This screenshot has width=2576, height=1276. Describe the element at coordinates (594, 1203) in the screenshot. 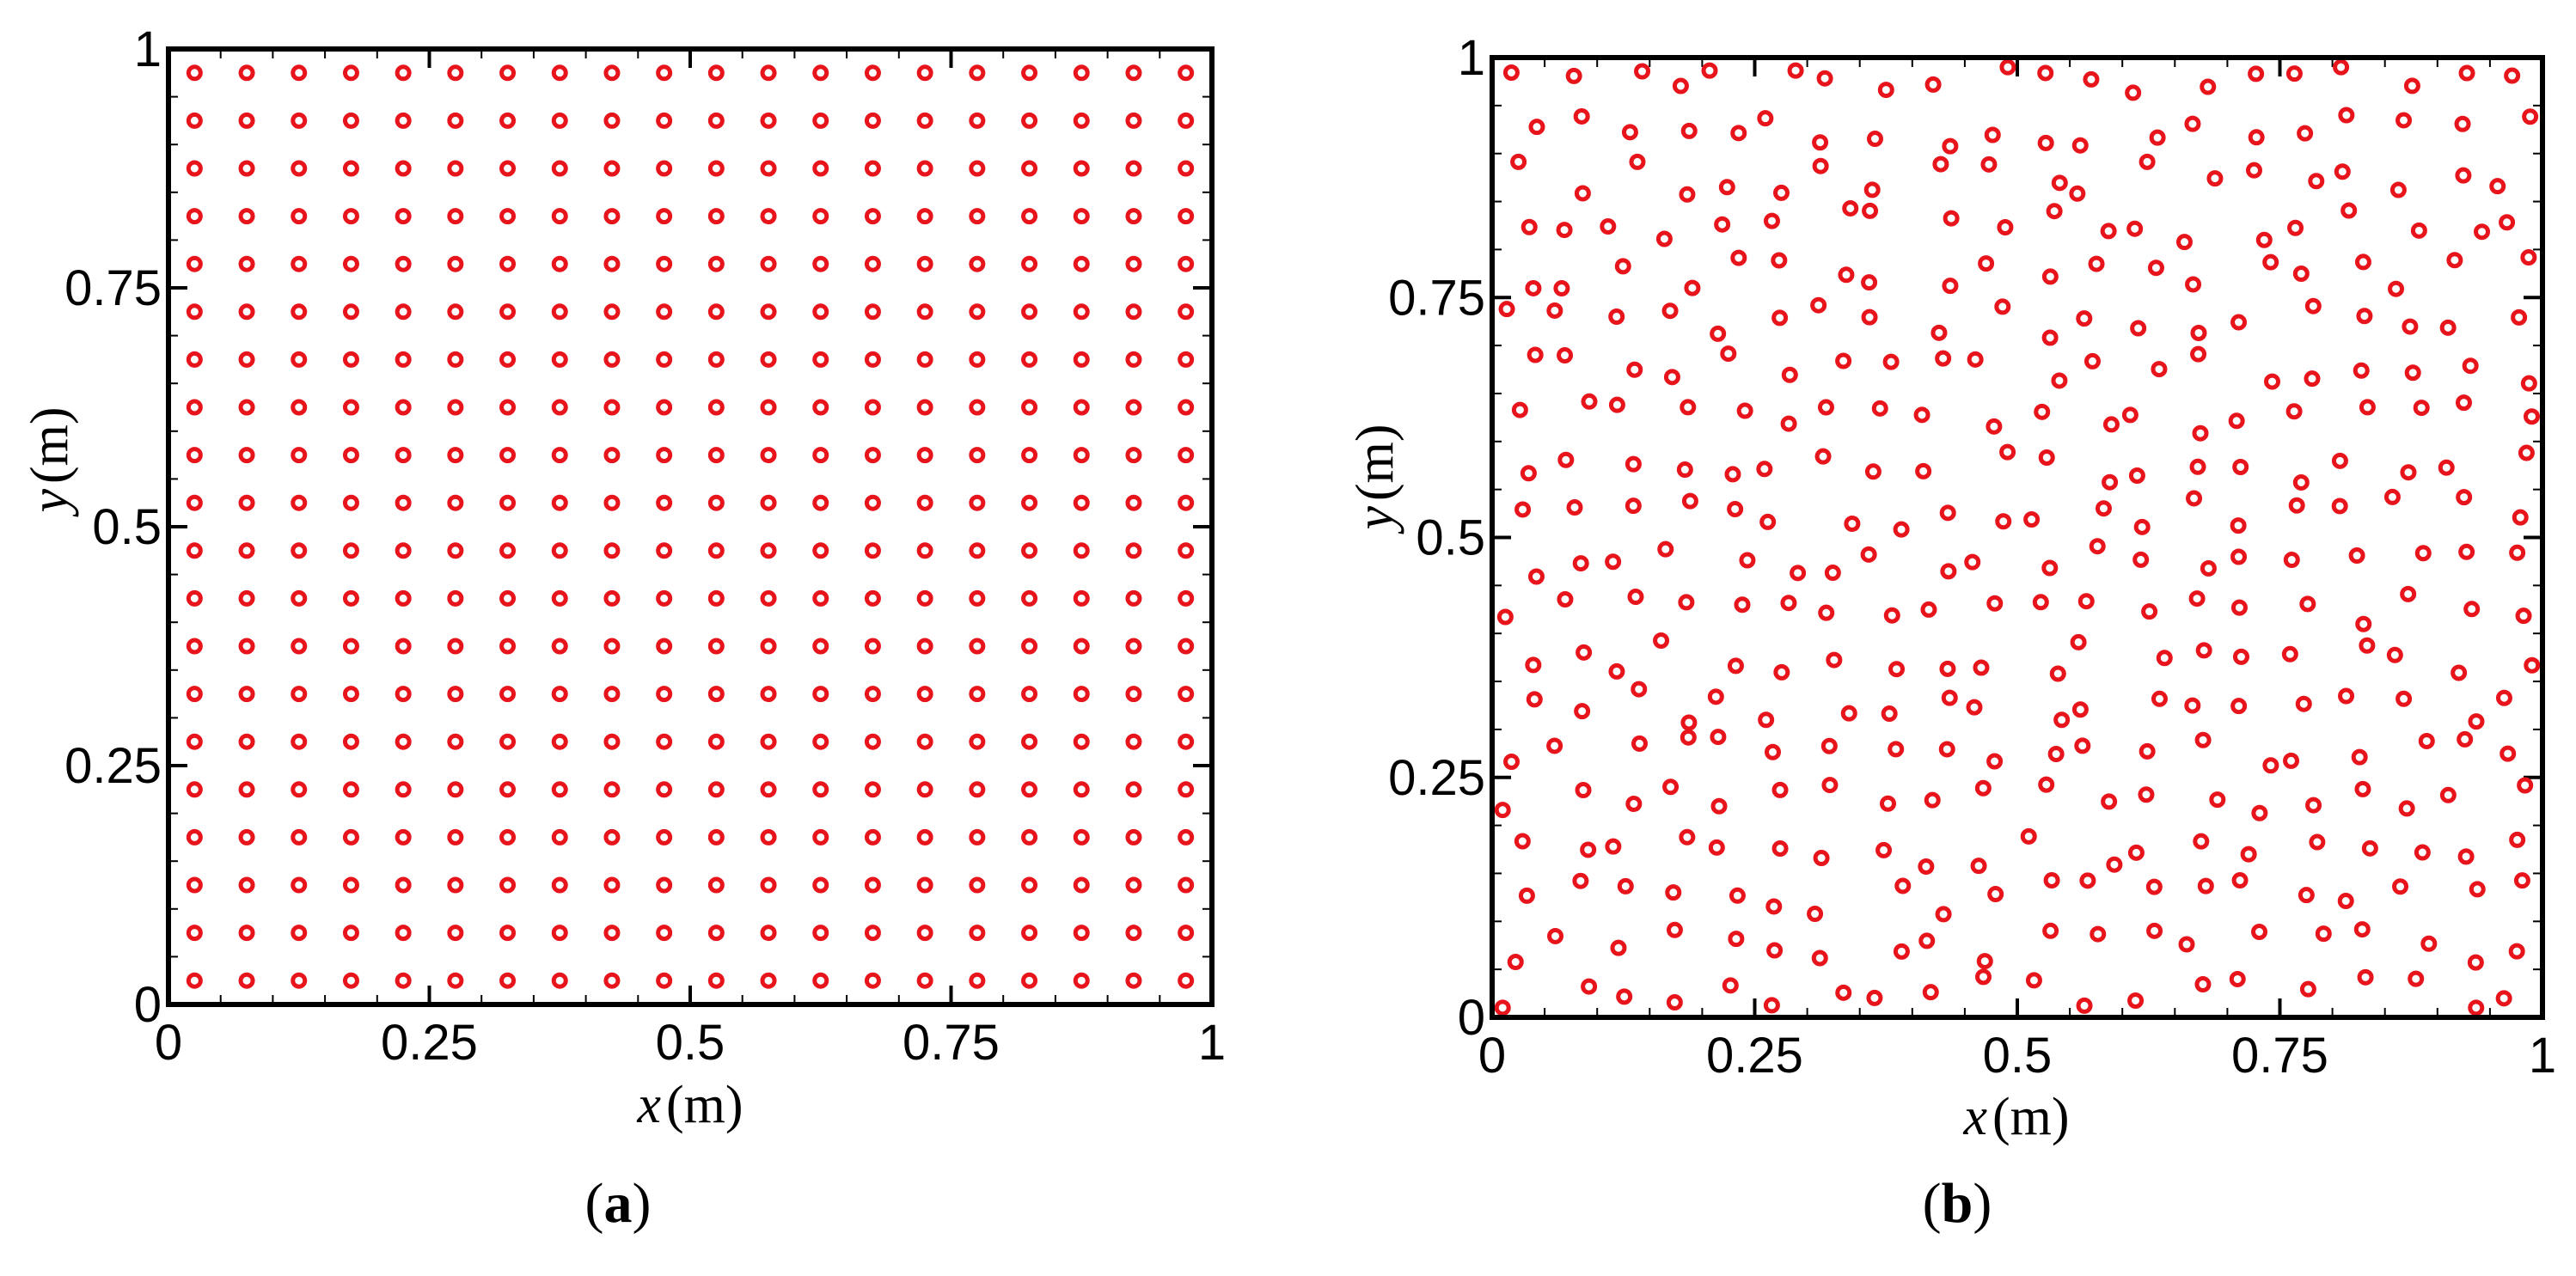

I see `panel-a-caption-open: (` at that location.